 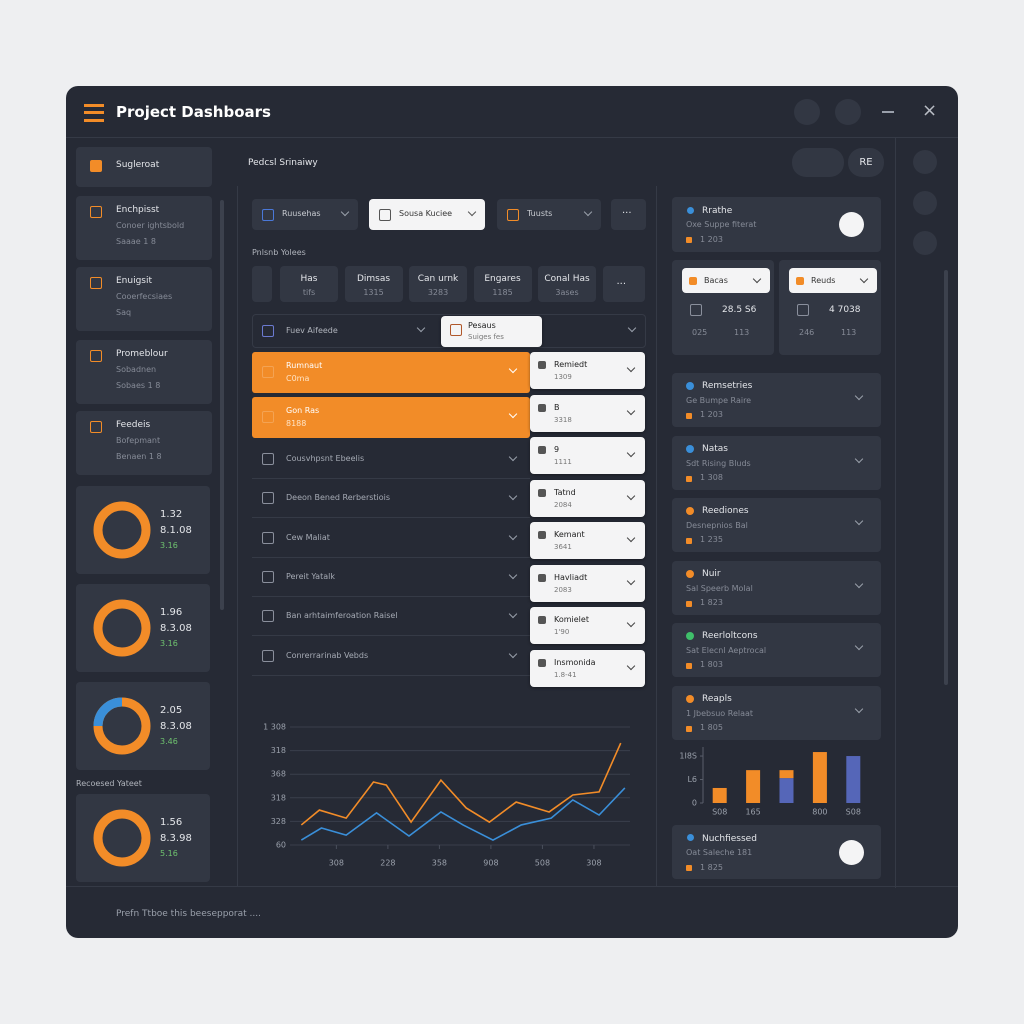 What do you see at coordinates (176, 726) in the screenshot?
I see `donut-text: 8.3.08` at bounding box center [176, 726].